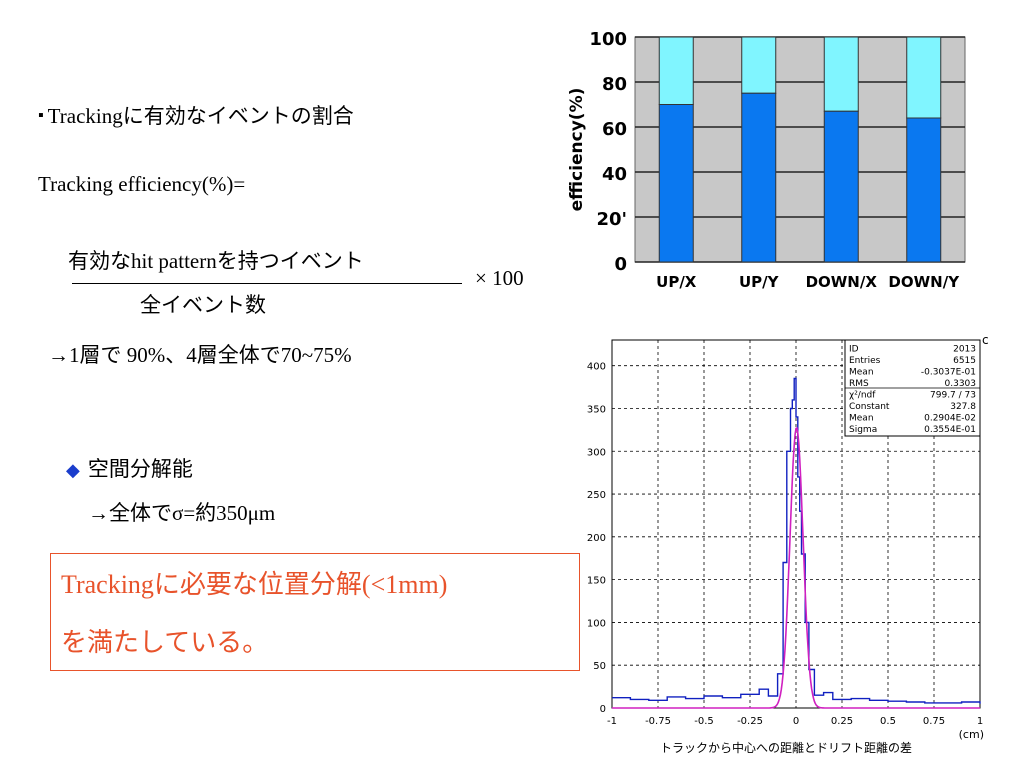 This screenshot has height=768, width=1024. I want to click on x-tick-label: 0.5, so click(888, 721).